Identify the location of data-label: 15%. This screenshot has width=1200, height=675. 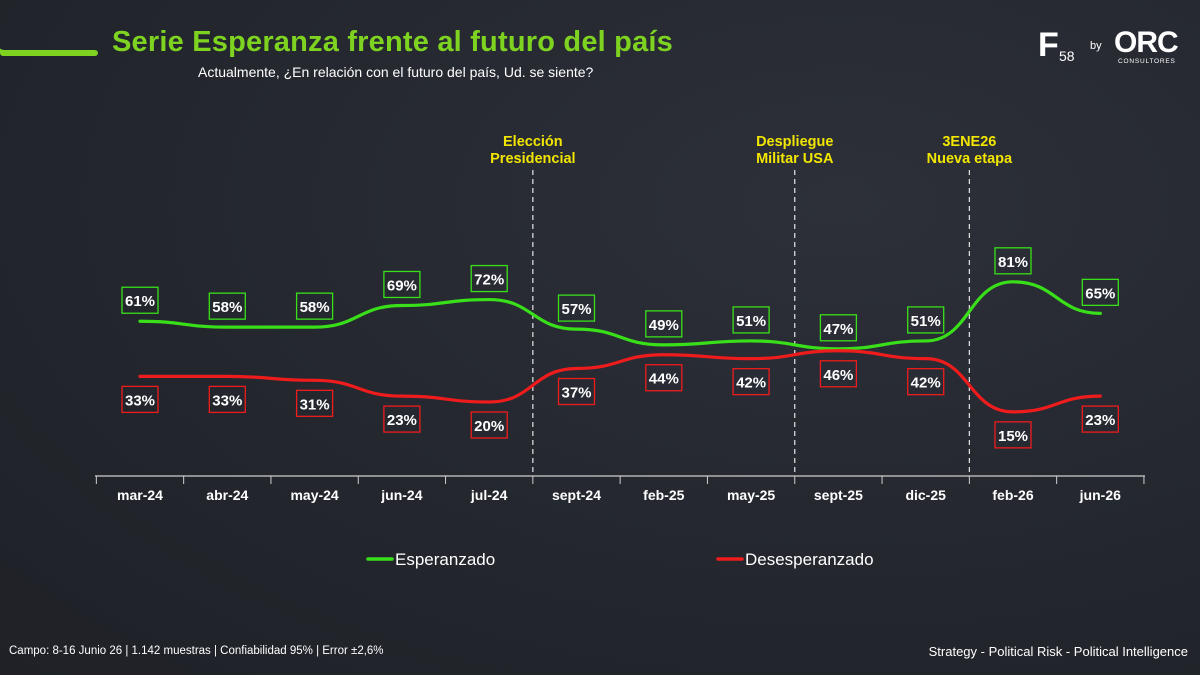
(1013, 436).